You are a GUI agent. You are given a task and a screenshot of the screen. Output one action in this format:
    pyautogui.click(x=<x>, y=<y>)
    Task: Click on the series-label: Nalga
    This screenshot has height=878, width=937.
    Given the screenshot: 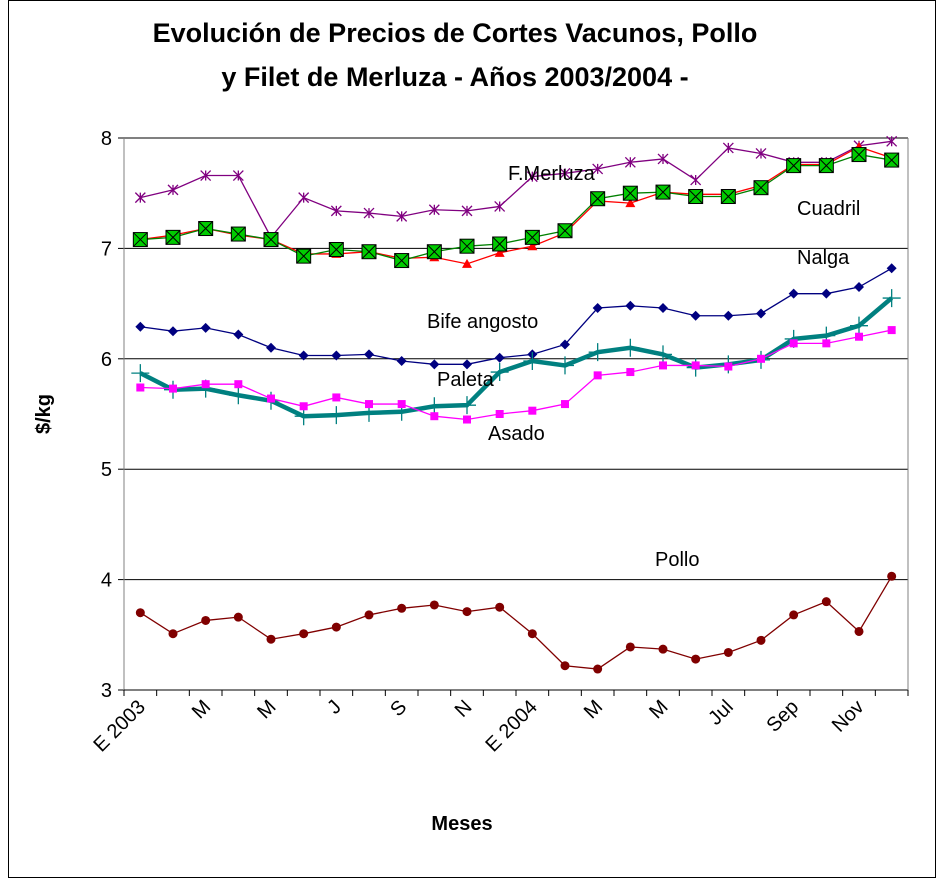 What is the action you would take?
    pyautogui.click(x=823, y=258)
    